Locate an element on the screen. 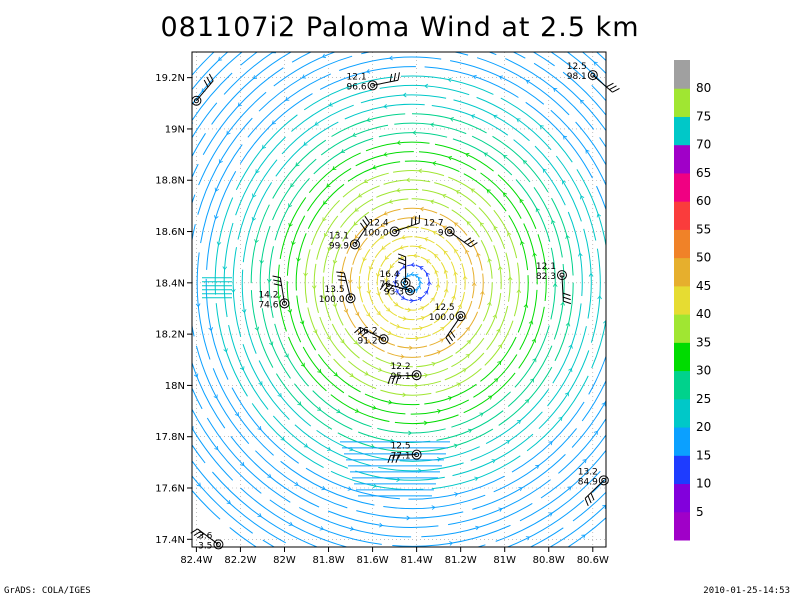 This screenshot has height=600, width=800. station-ring is located at coordinates (383, 339).